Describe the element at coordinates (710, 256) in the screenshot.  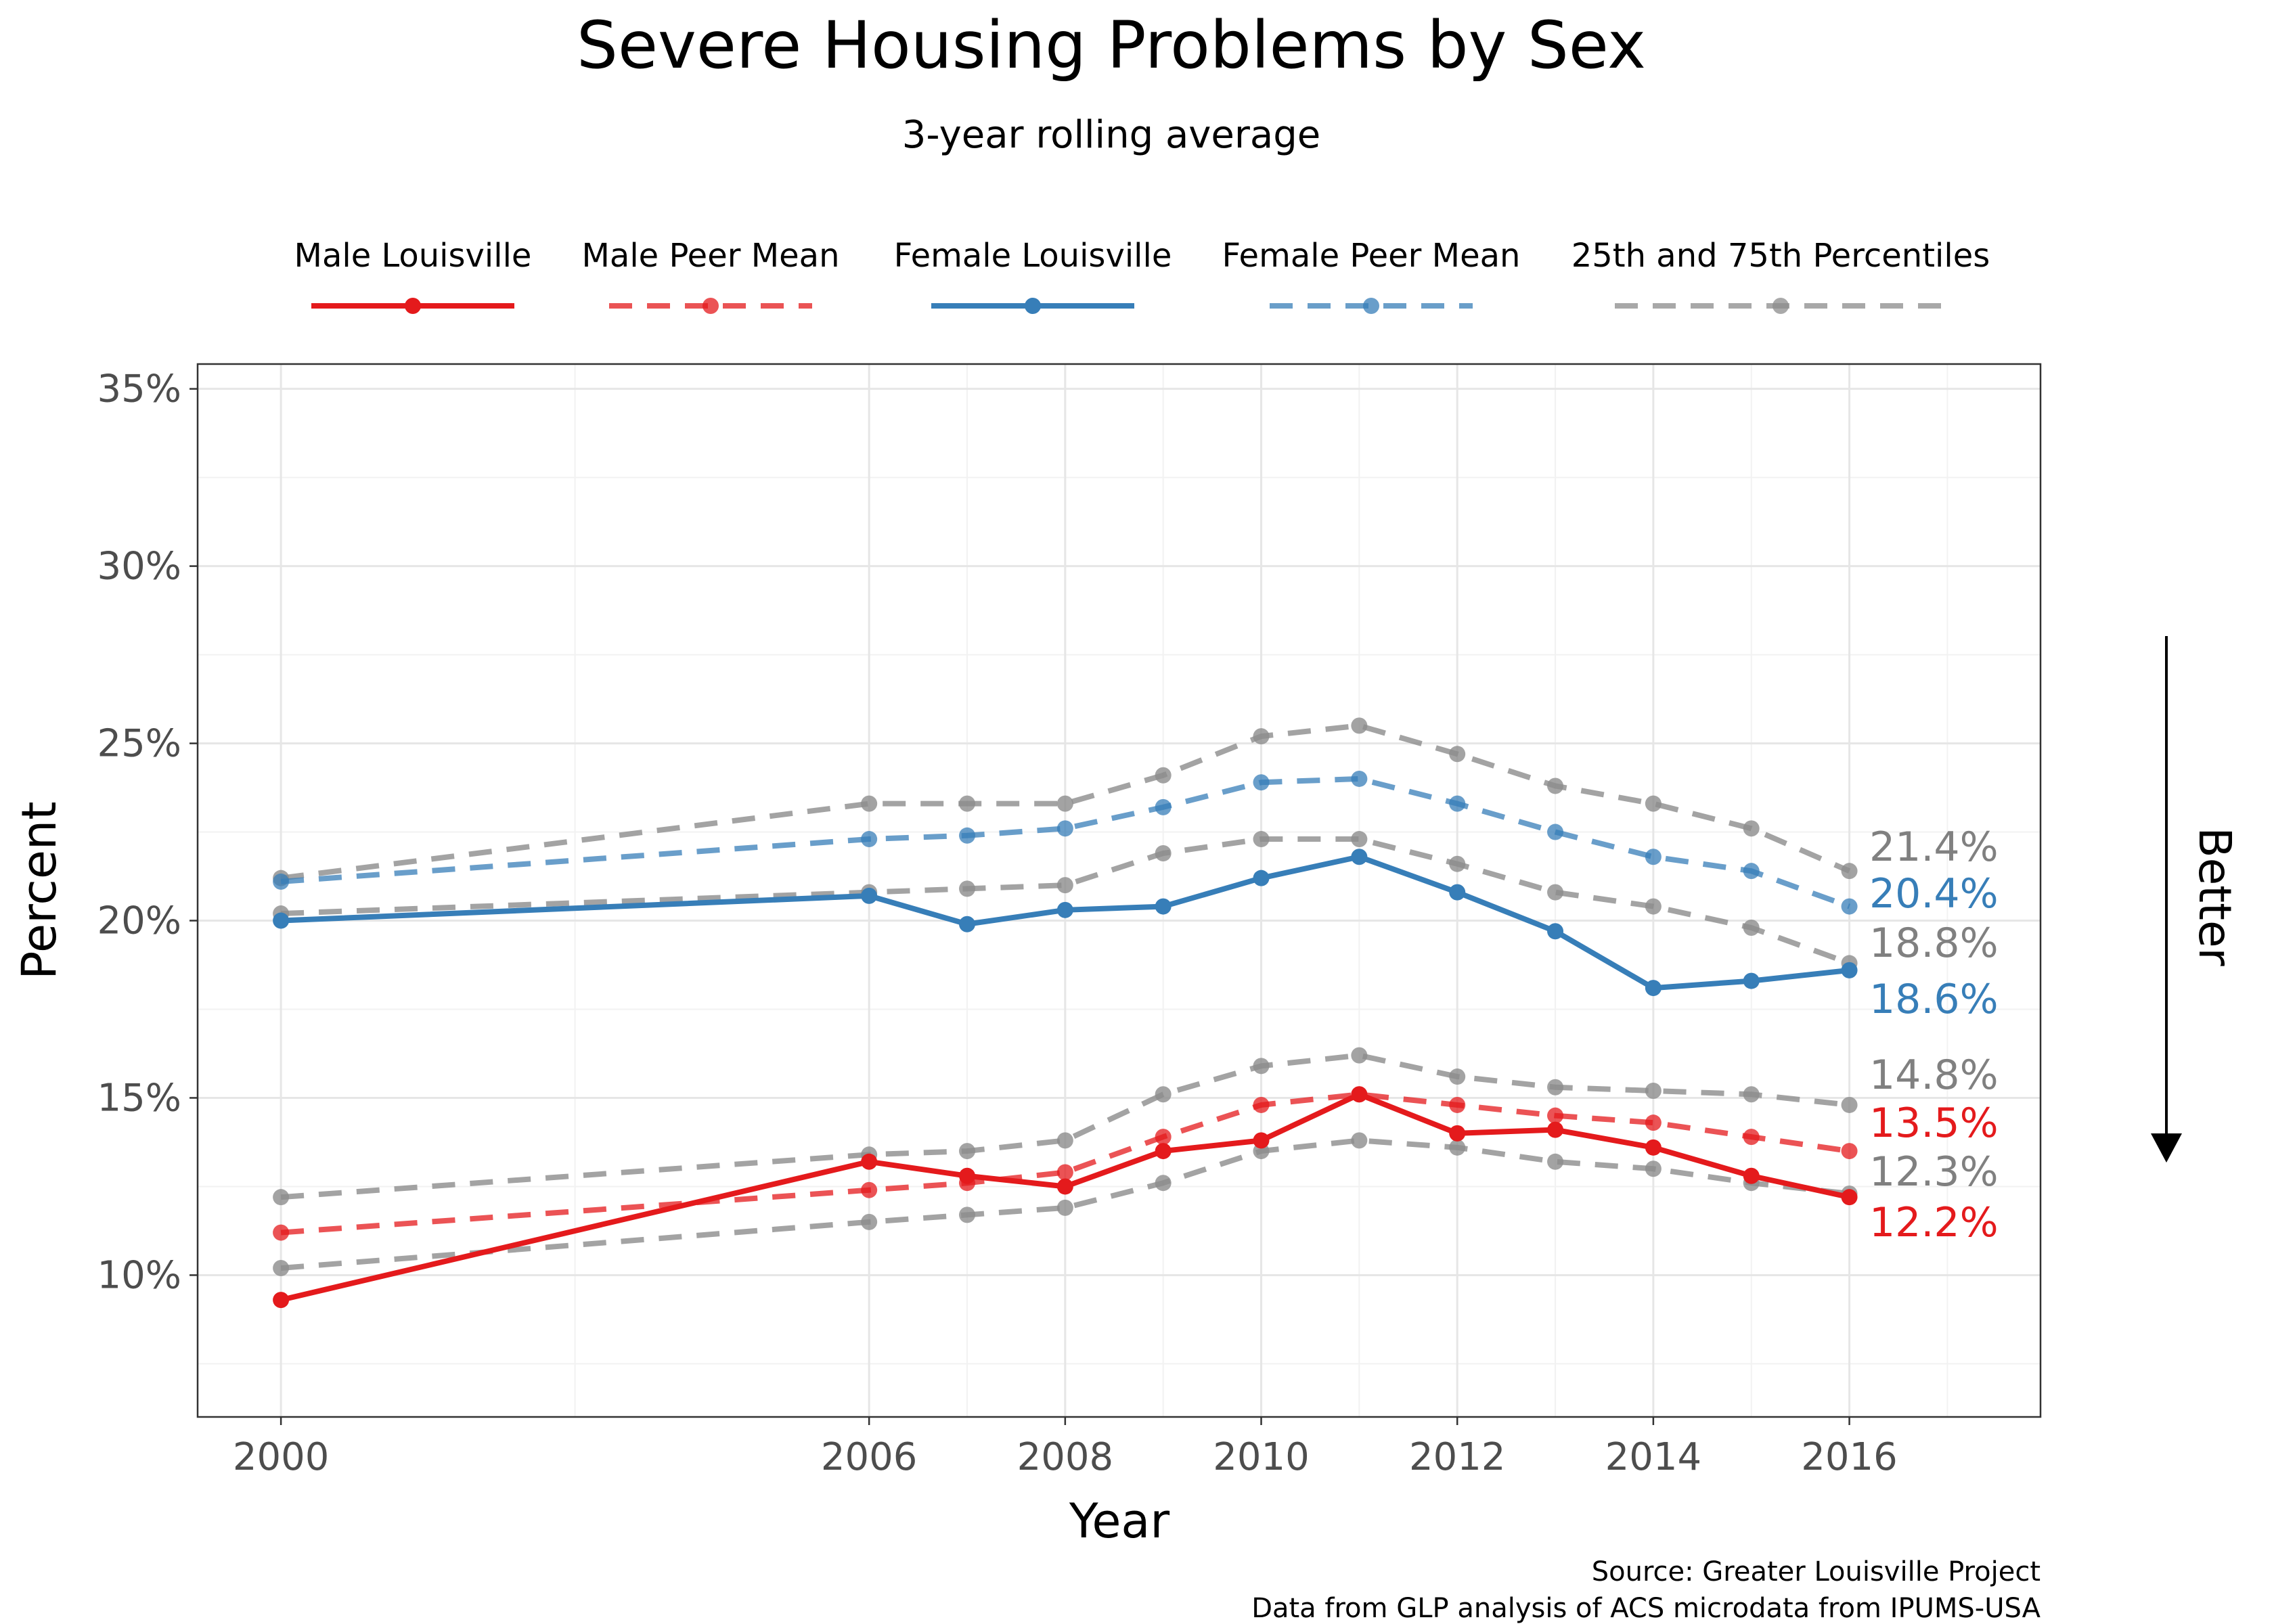
I see `legend-label: Male Peer Mean` at that location.